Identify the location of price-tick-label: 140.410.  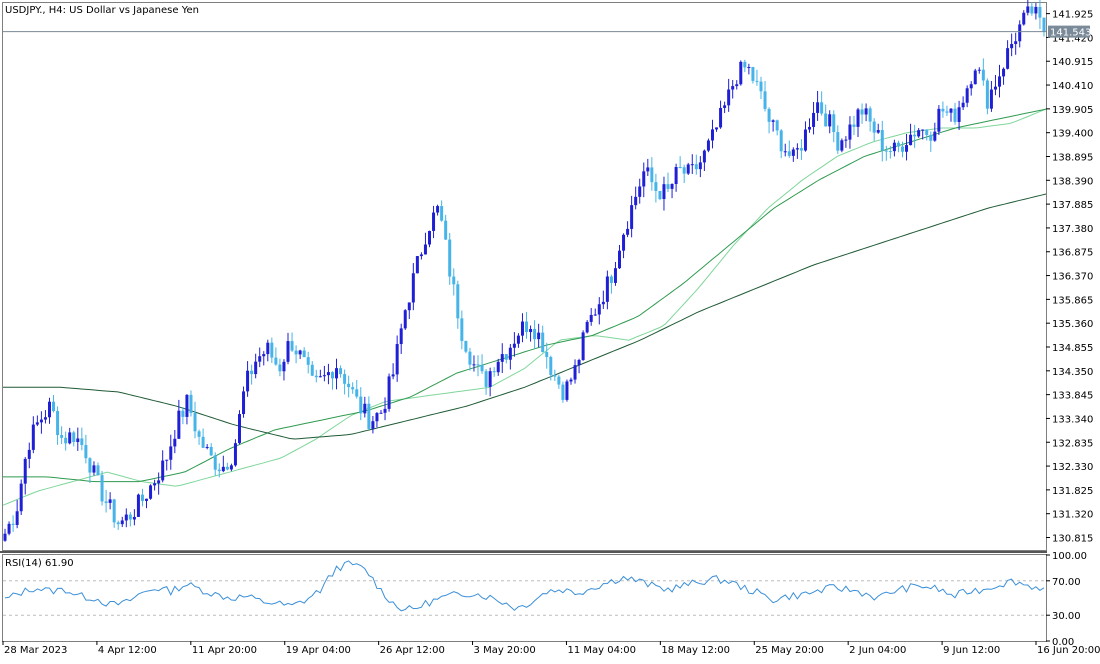
(1072, 86).